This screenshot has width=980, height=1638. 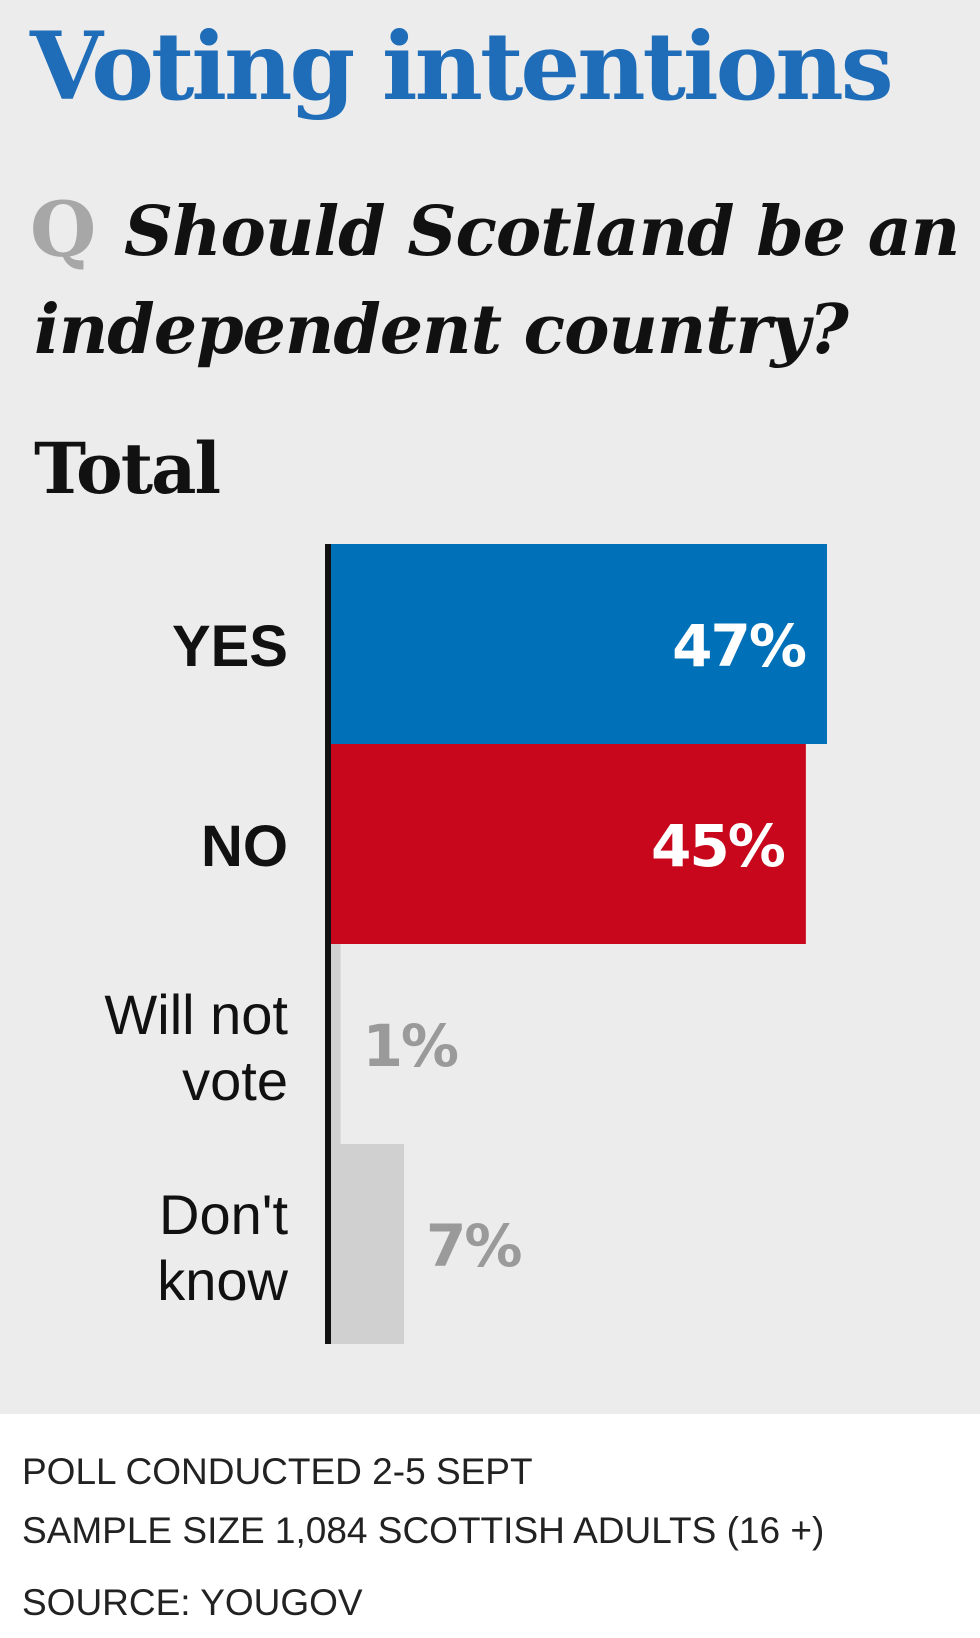 What do you see at coordinates (244, 846) in the screenshot?
I see `category-label-1: NO` at bounding box center [244, 846].